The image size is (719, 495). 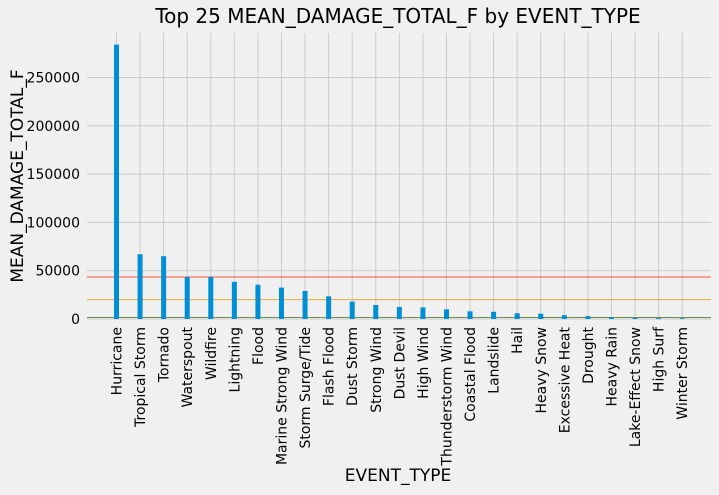 I want to click on x-tick-label: Tropical Storm, so click(x=141, y=377).